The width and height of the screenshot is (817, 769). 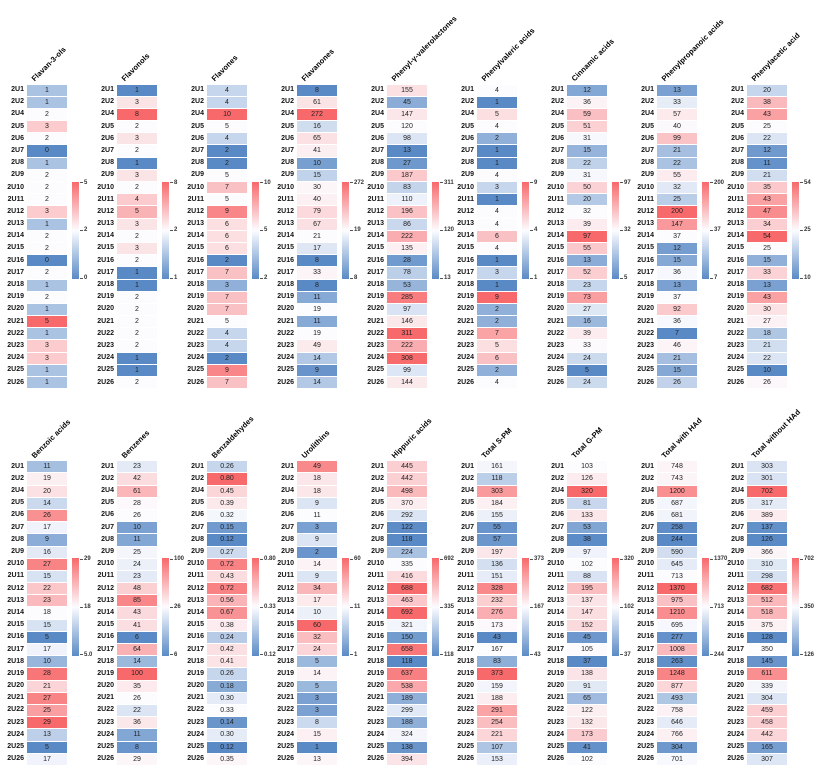 I want to click on row-label: 2U23, so click(x=195, y=722).